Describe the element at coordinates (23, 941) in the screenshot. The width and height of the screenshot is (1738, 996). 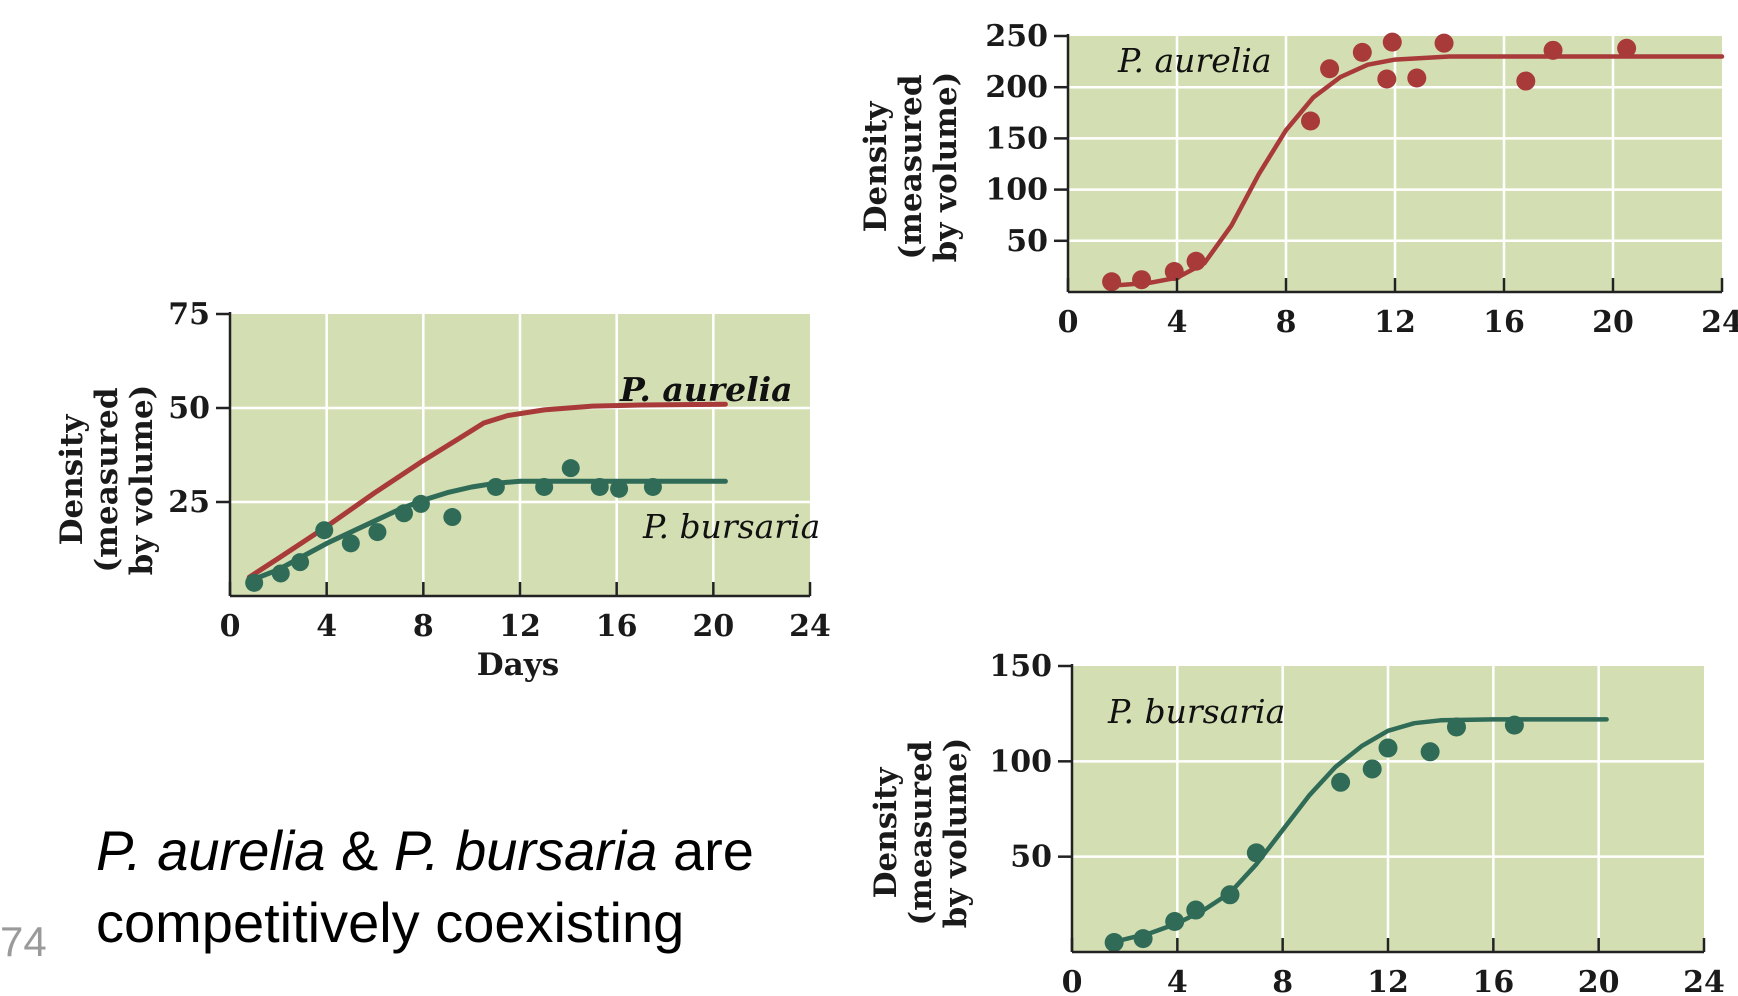
I see `slide-number: 74` at that location.